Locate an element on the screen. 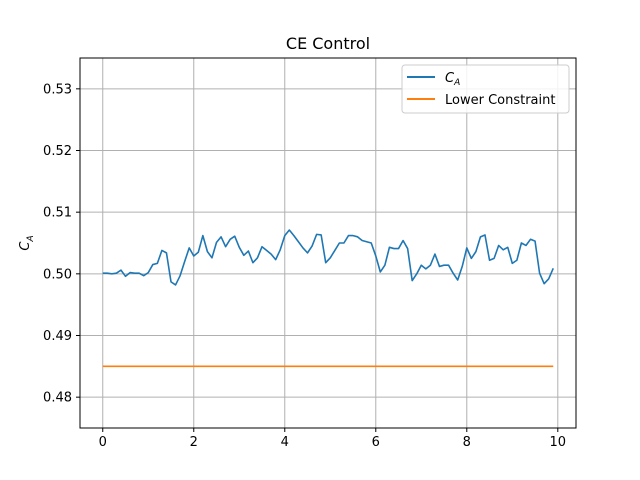 Image resolution: width=640 pixels, height=480 pixels. x-tick-label: 2 is located at coordinates (194, 442).